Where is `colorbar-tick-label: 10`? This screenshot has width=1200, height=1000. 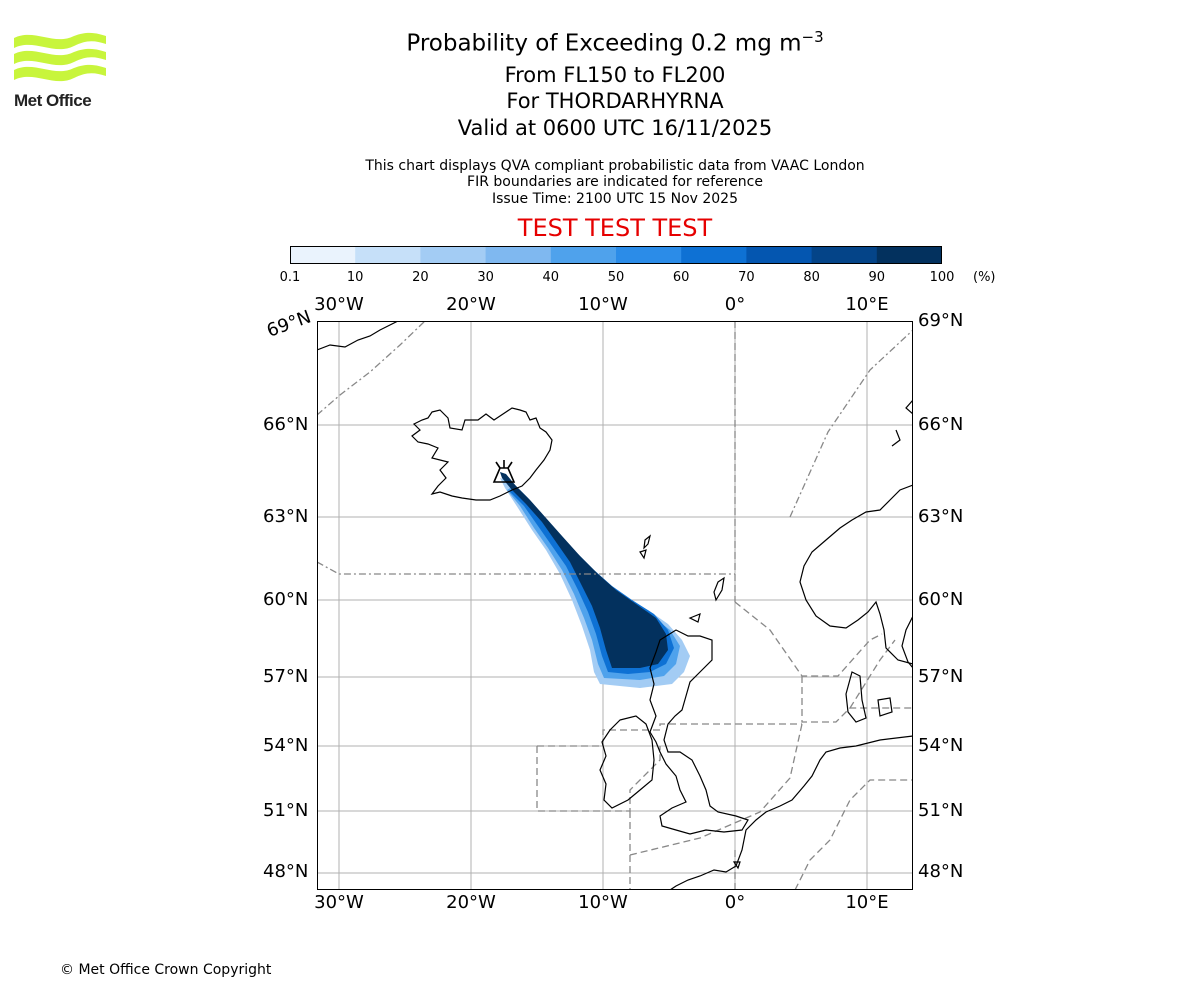 colorbar-tick-label: 10 is located at coordinates (355, 277).